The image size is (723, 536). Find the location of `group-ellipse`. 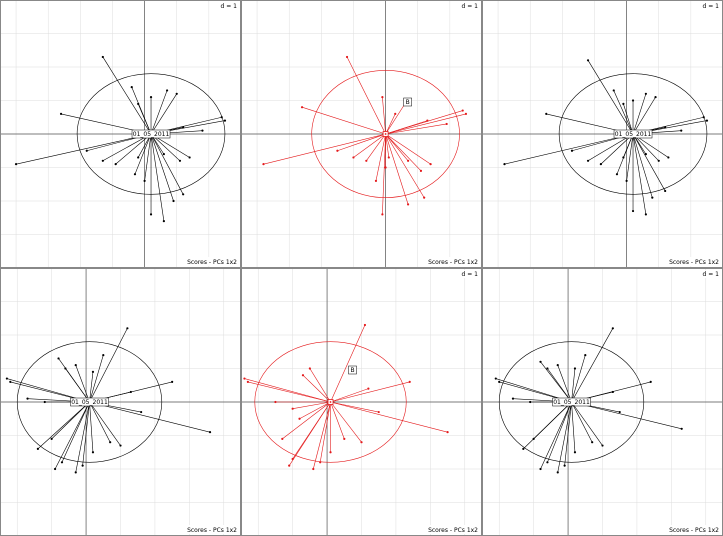

group-ellipse is located at coordinates (571, 402).